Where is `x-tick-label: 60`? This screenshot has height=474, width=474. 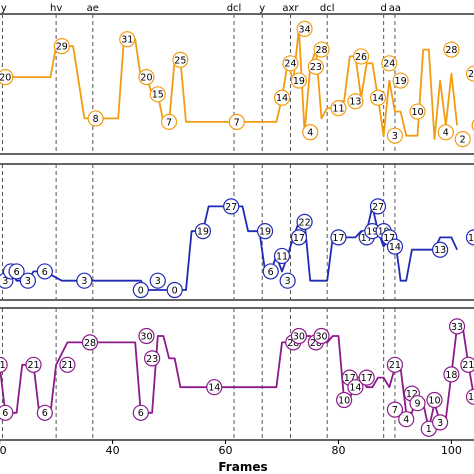
x-tick-label: 60 is located at coordinates (226, 450).